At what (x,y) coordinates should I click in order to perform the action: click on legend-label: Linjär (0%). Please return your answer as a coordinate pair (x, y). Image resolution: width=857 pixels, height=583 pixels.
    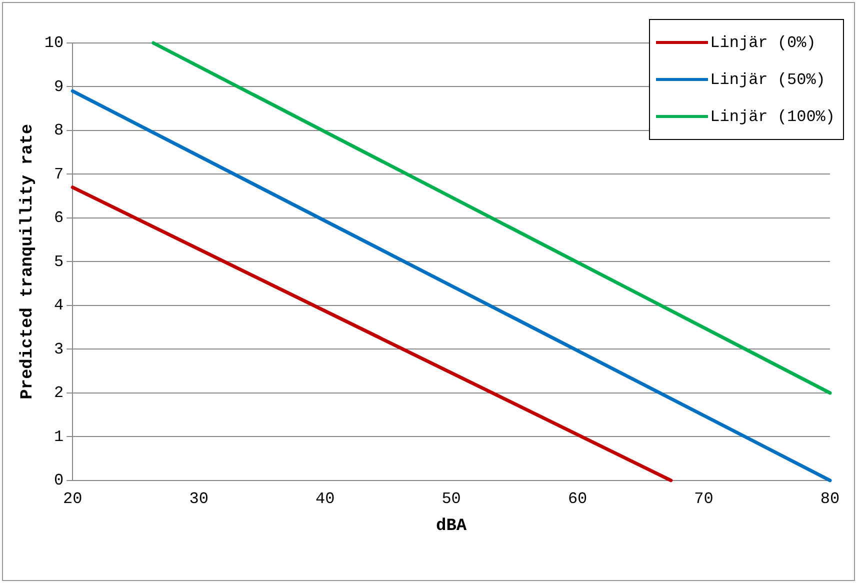
    Looking at the image, I should click on (763, 43).